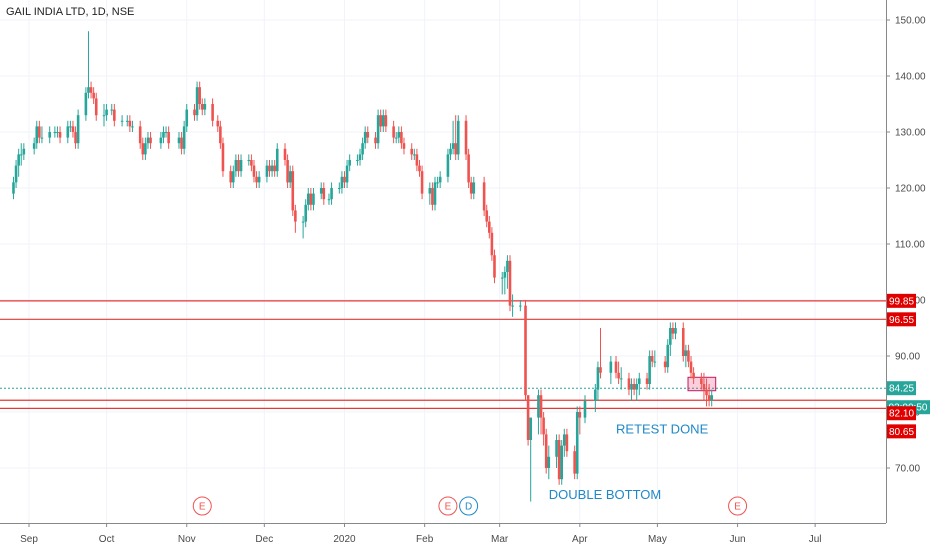 This screenshot has width=932, height=550. I want to click on dividend-marker, so click(469, 506).